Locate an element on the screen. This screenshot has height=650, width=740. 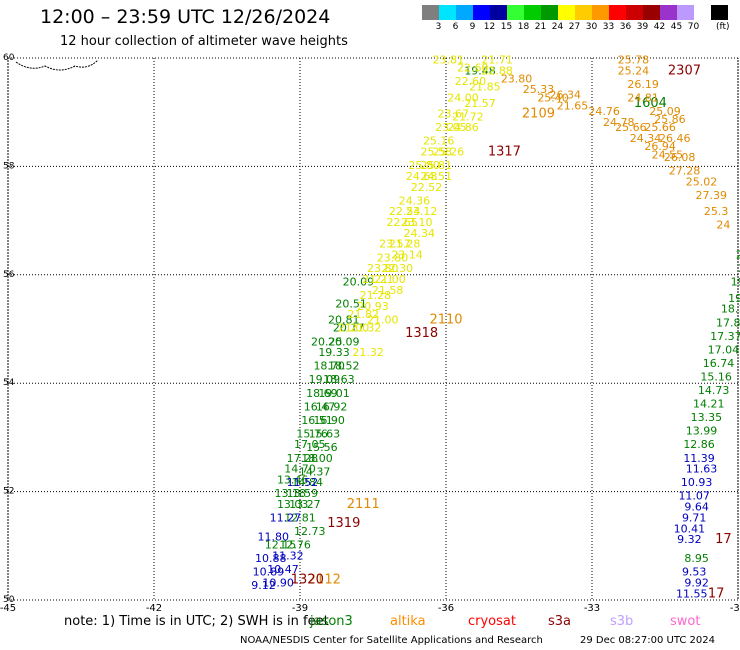
footer-timestamp: 29 Dec 08:27:00 UTC 2024 is located at coordinates (647, 640).